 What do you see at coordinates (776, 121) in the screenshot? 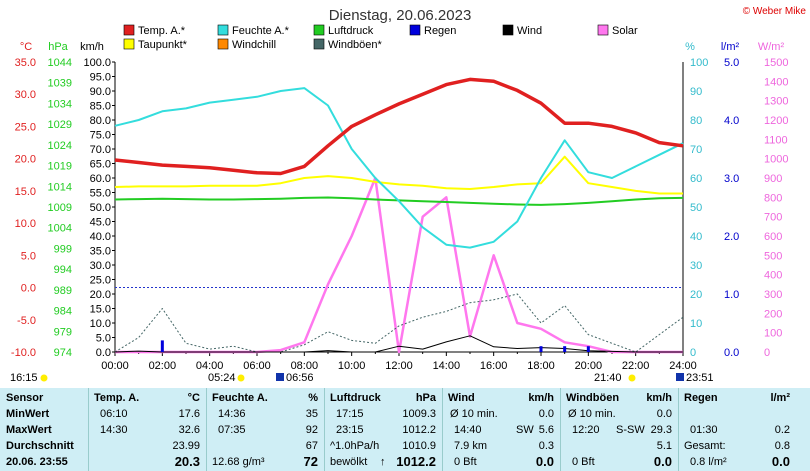
I see `solar-tick-label: 1200` at bounding box center [776, 121].